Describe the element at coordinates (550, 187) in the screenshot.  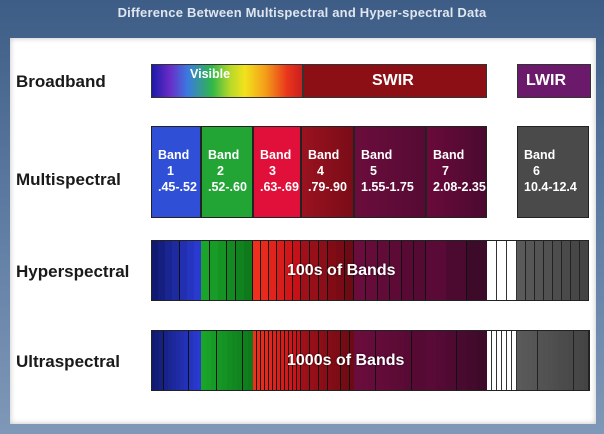
I see `band-range: 10.4-12.4` at that location.